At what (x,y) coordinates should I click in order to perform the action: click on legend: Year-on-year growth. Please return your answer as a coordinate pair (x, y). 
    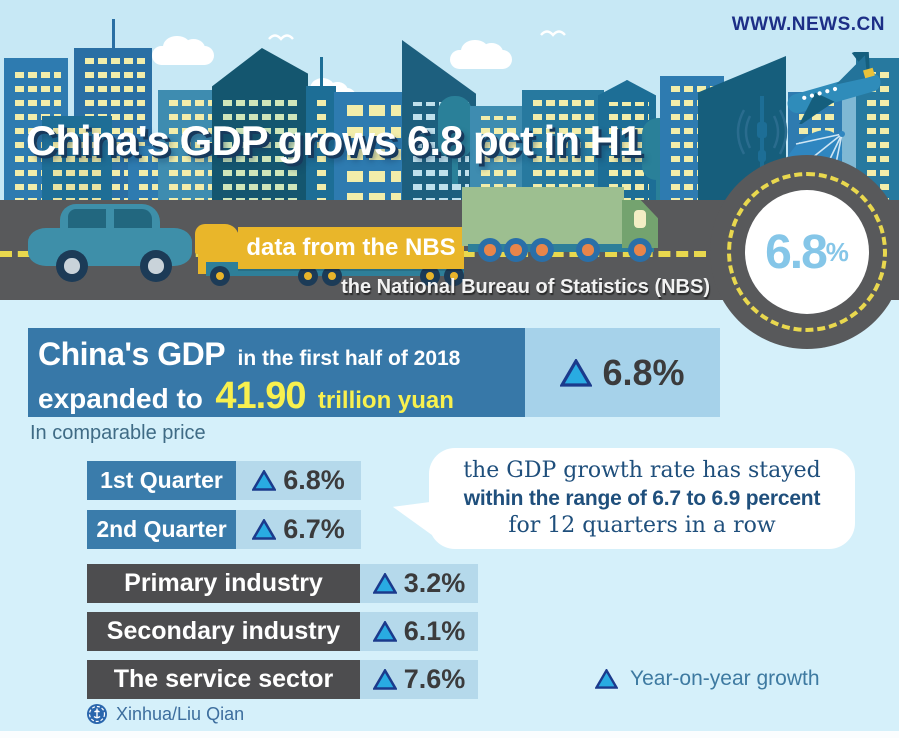
    Looking at the image, I should click on (707, 679).